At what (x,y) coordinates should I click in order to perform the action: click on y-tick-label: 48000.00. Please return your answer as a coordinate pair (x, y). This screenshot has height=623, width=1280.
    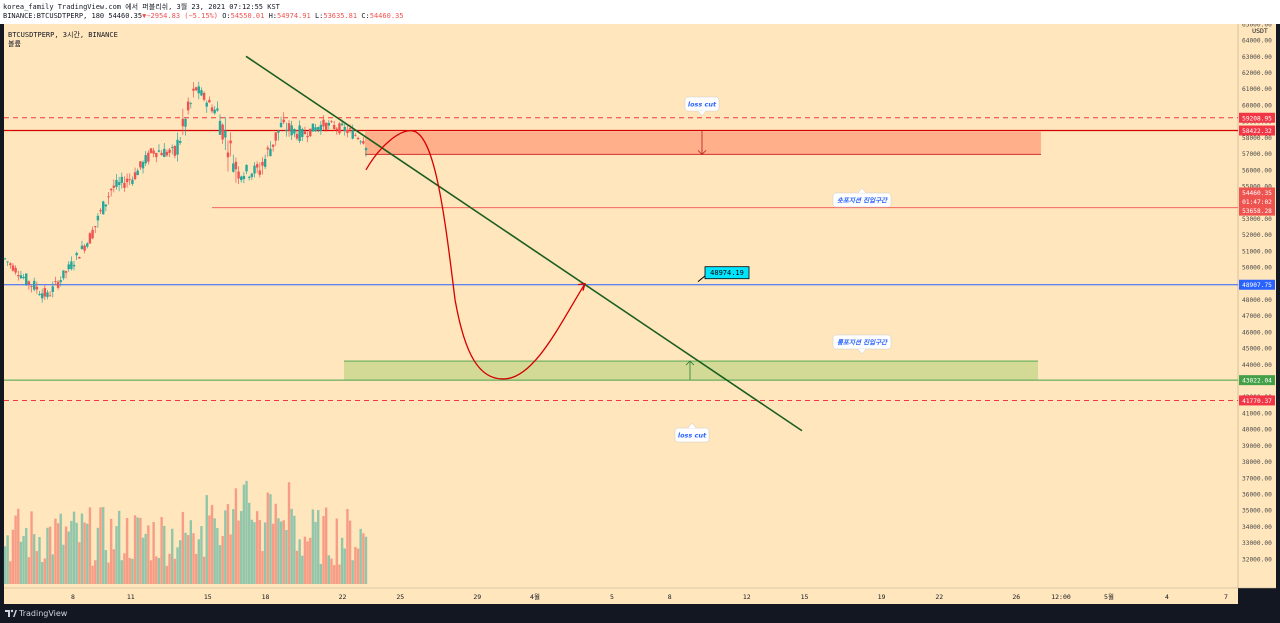
    Looking at the image, I should click on (1257, 300).